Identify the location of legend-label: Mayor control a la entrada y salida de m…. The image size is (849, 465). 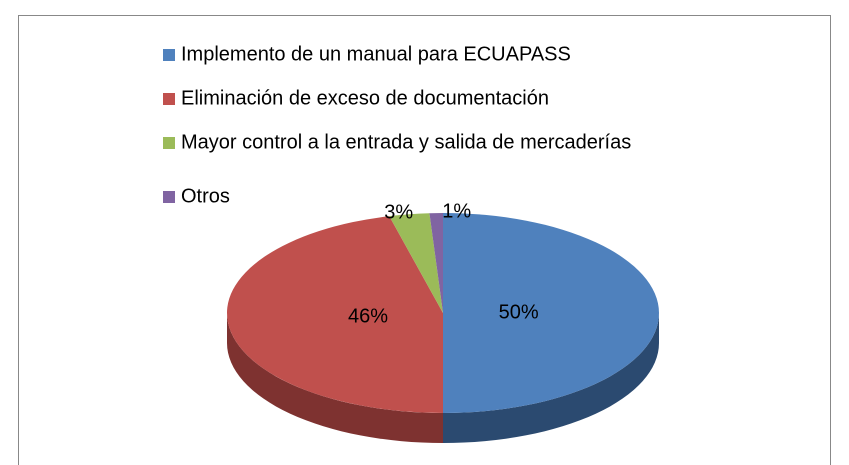
(406, 142).